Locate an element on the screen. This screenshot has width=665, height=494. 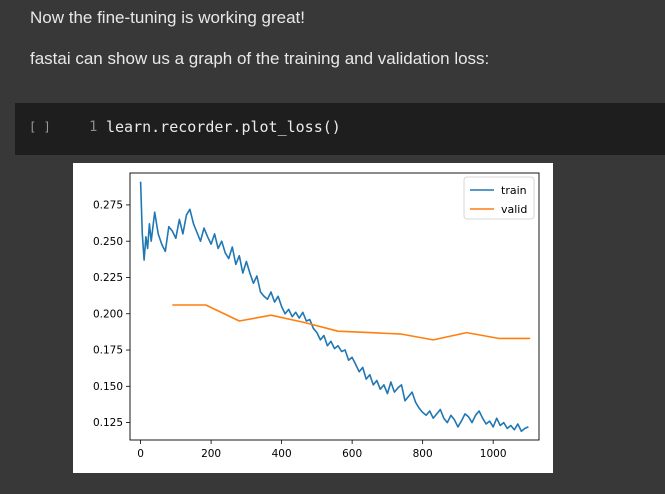
x-tick-label: 400 is located at coordinates (282, 454).